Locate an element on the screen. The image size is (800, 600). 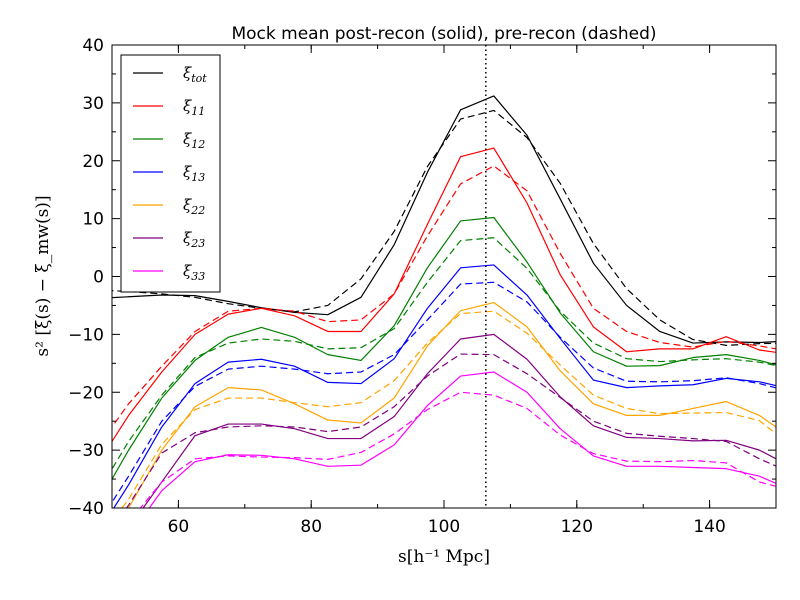
legend-box is located at coordinates (170, 173).